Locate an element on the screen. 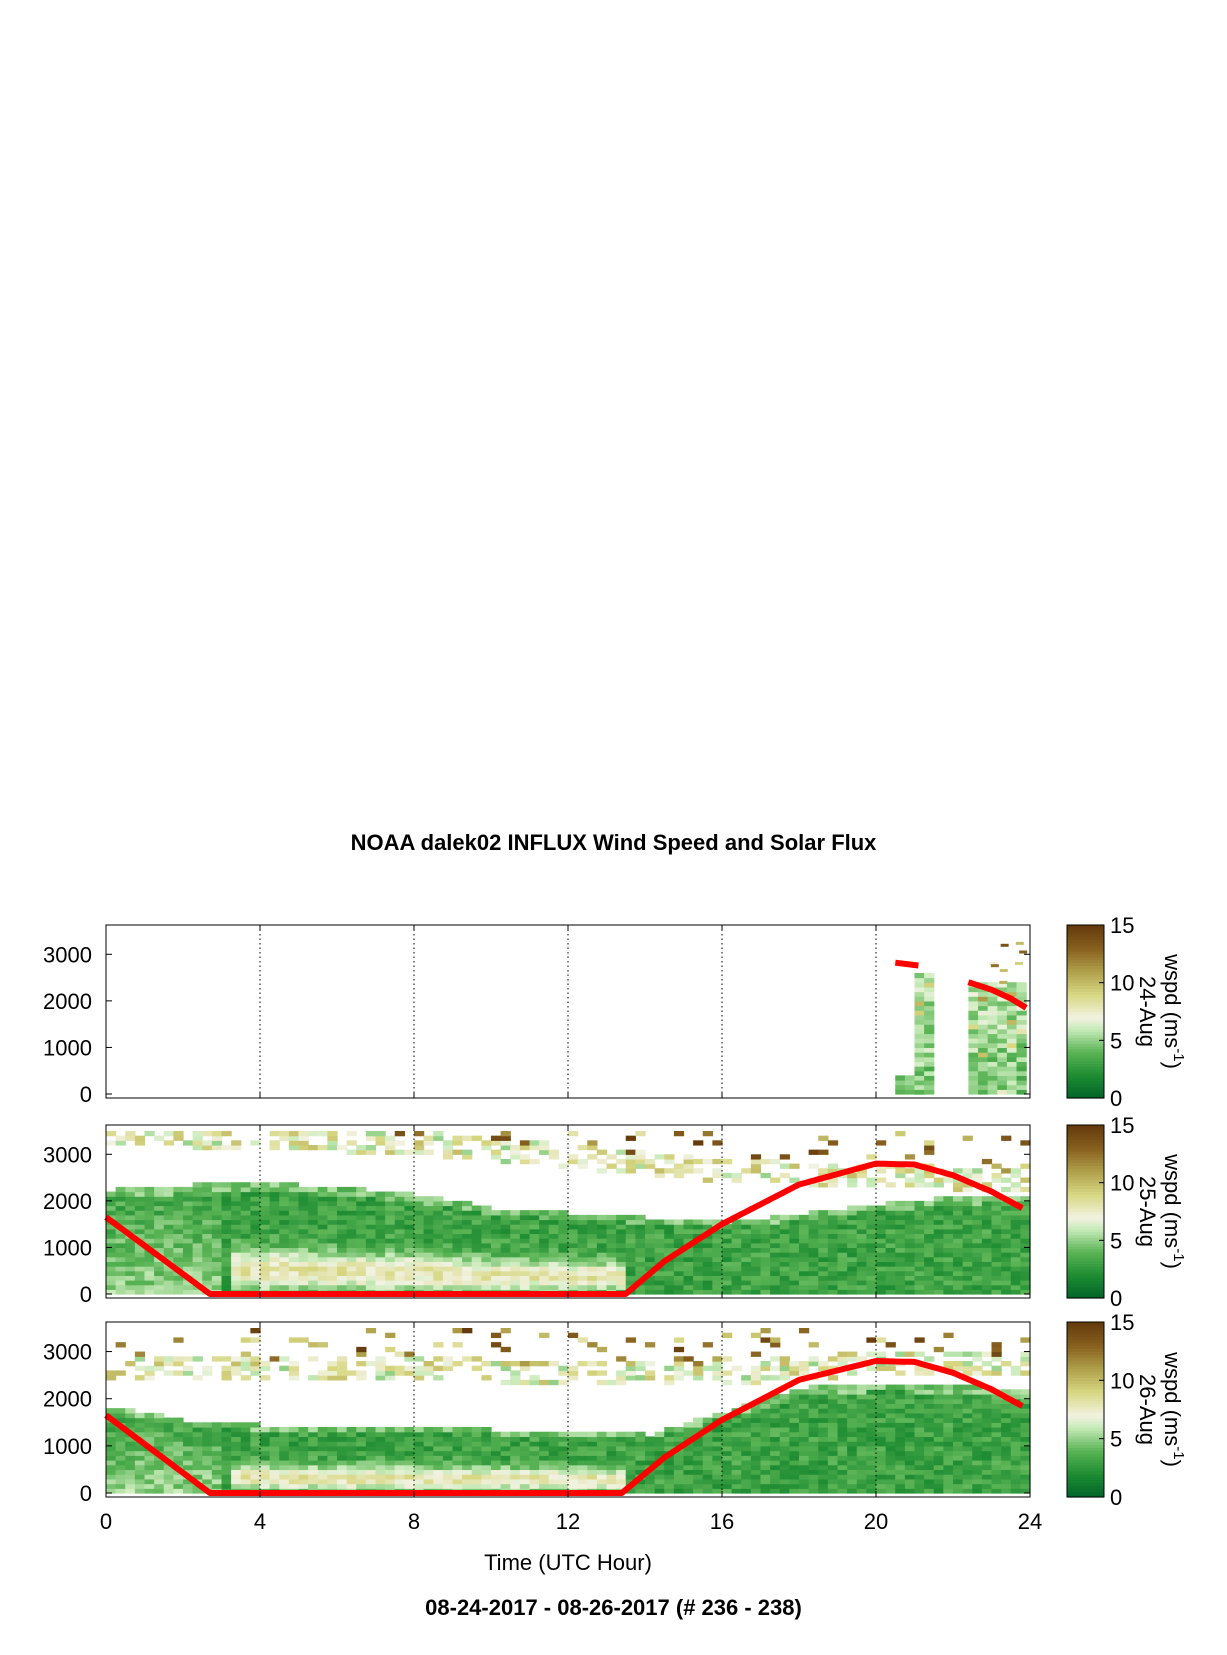  colorbar-tick-label: 5 is located at coordinates (1116, 1240).